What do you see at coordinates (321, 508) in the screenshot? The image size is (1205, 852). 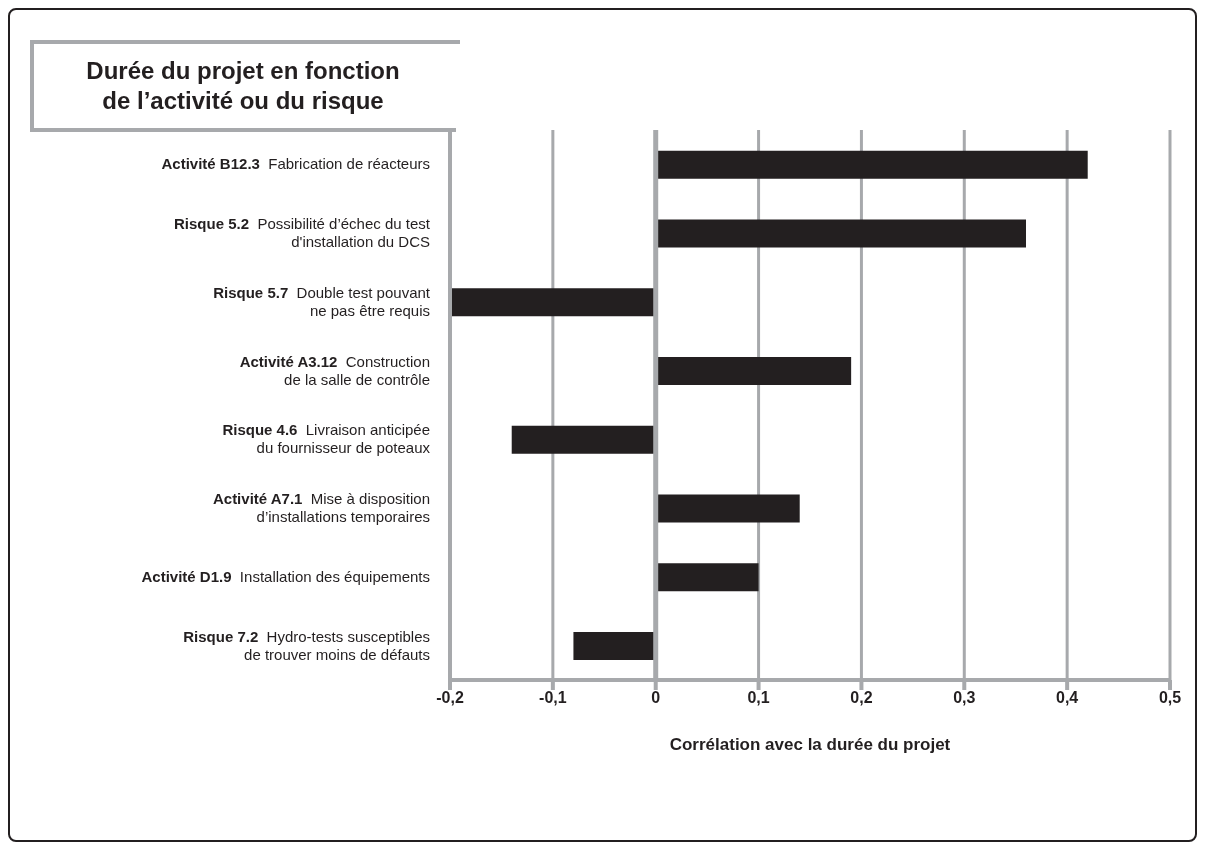 I see `y-tick-label: Activité A7.1 Mise à disposition d’installations temporaires` at bounding box center [321, 508].